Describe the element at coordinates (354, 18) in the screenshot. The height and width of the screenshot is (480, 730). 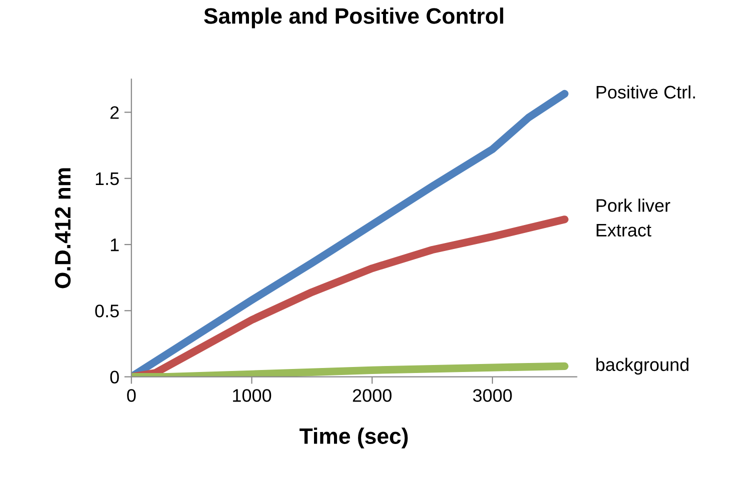
I see `chart-title: Sample and Positive Control` at that location.